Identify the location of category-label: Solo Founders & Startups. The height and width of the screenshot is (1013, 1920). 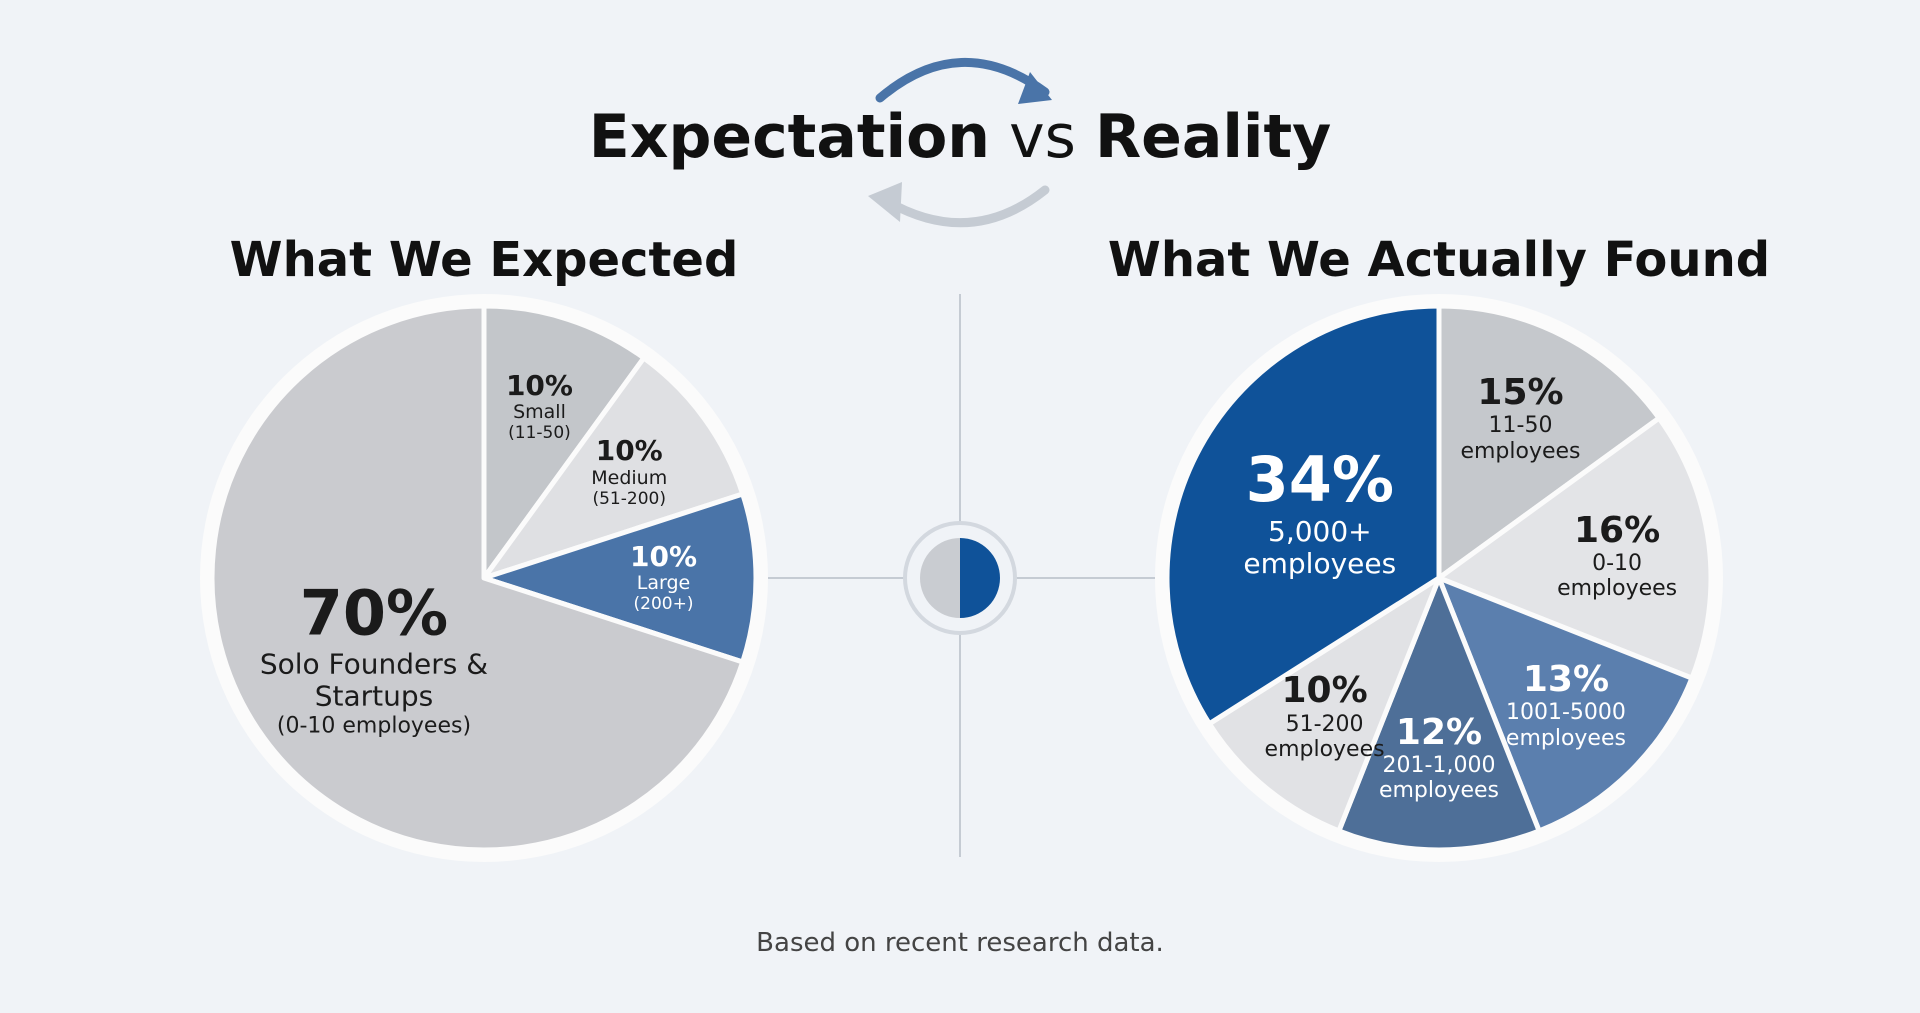
(374, 680).